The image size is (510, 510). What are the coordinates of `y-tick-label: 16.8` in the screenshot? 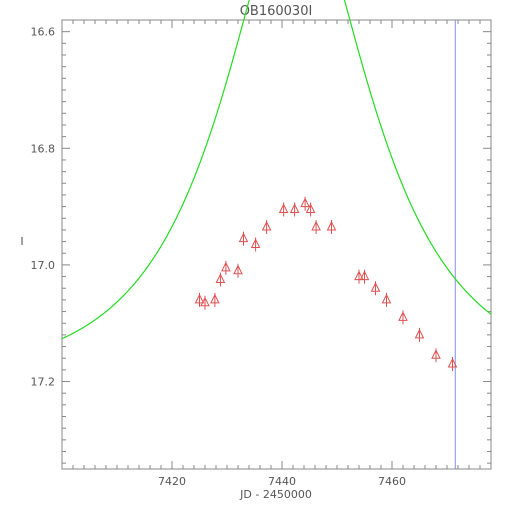 It's located at (43, 148).